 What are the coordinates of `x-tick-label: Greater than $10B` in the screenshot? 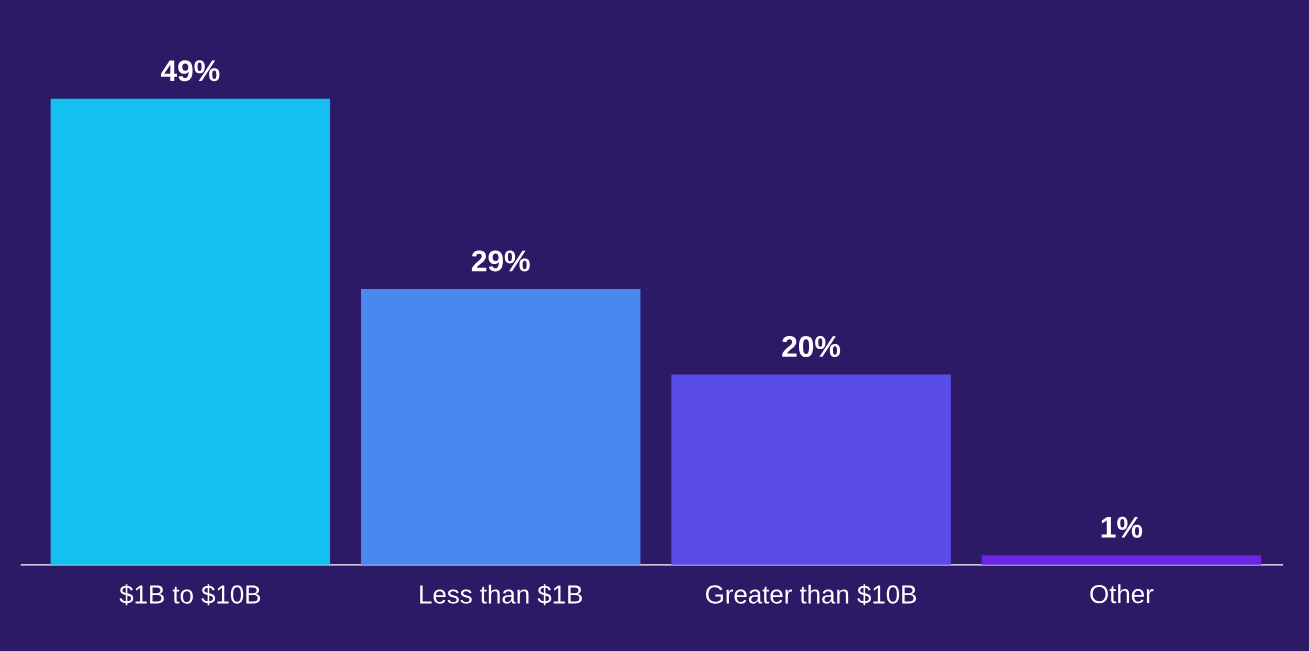 It's located at (811, 595).